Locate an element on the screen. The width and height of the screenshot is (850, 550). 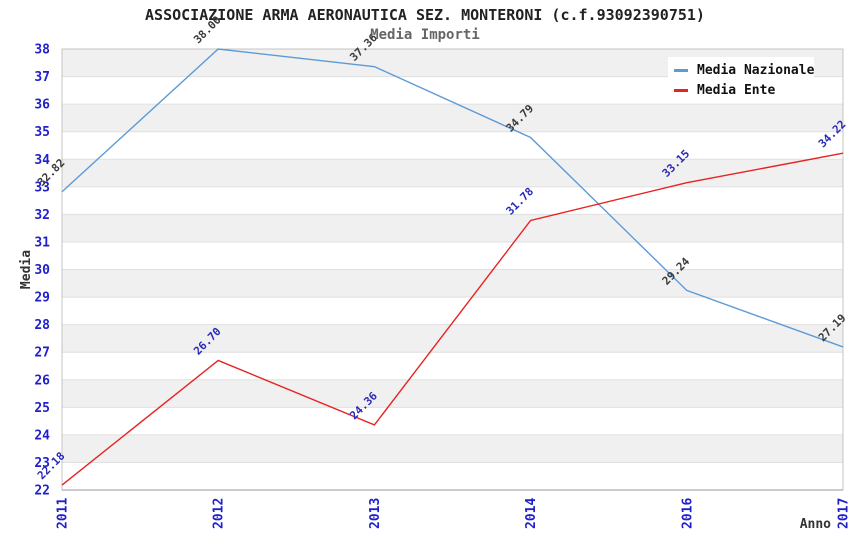
x-tick-label: 2014 is located at coordinates (531, 513).